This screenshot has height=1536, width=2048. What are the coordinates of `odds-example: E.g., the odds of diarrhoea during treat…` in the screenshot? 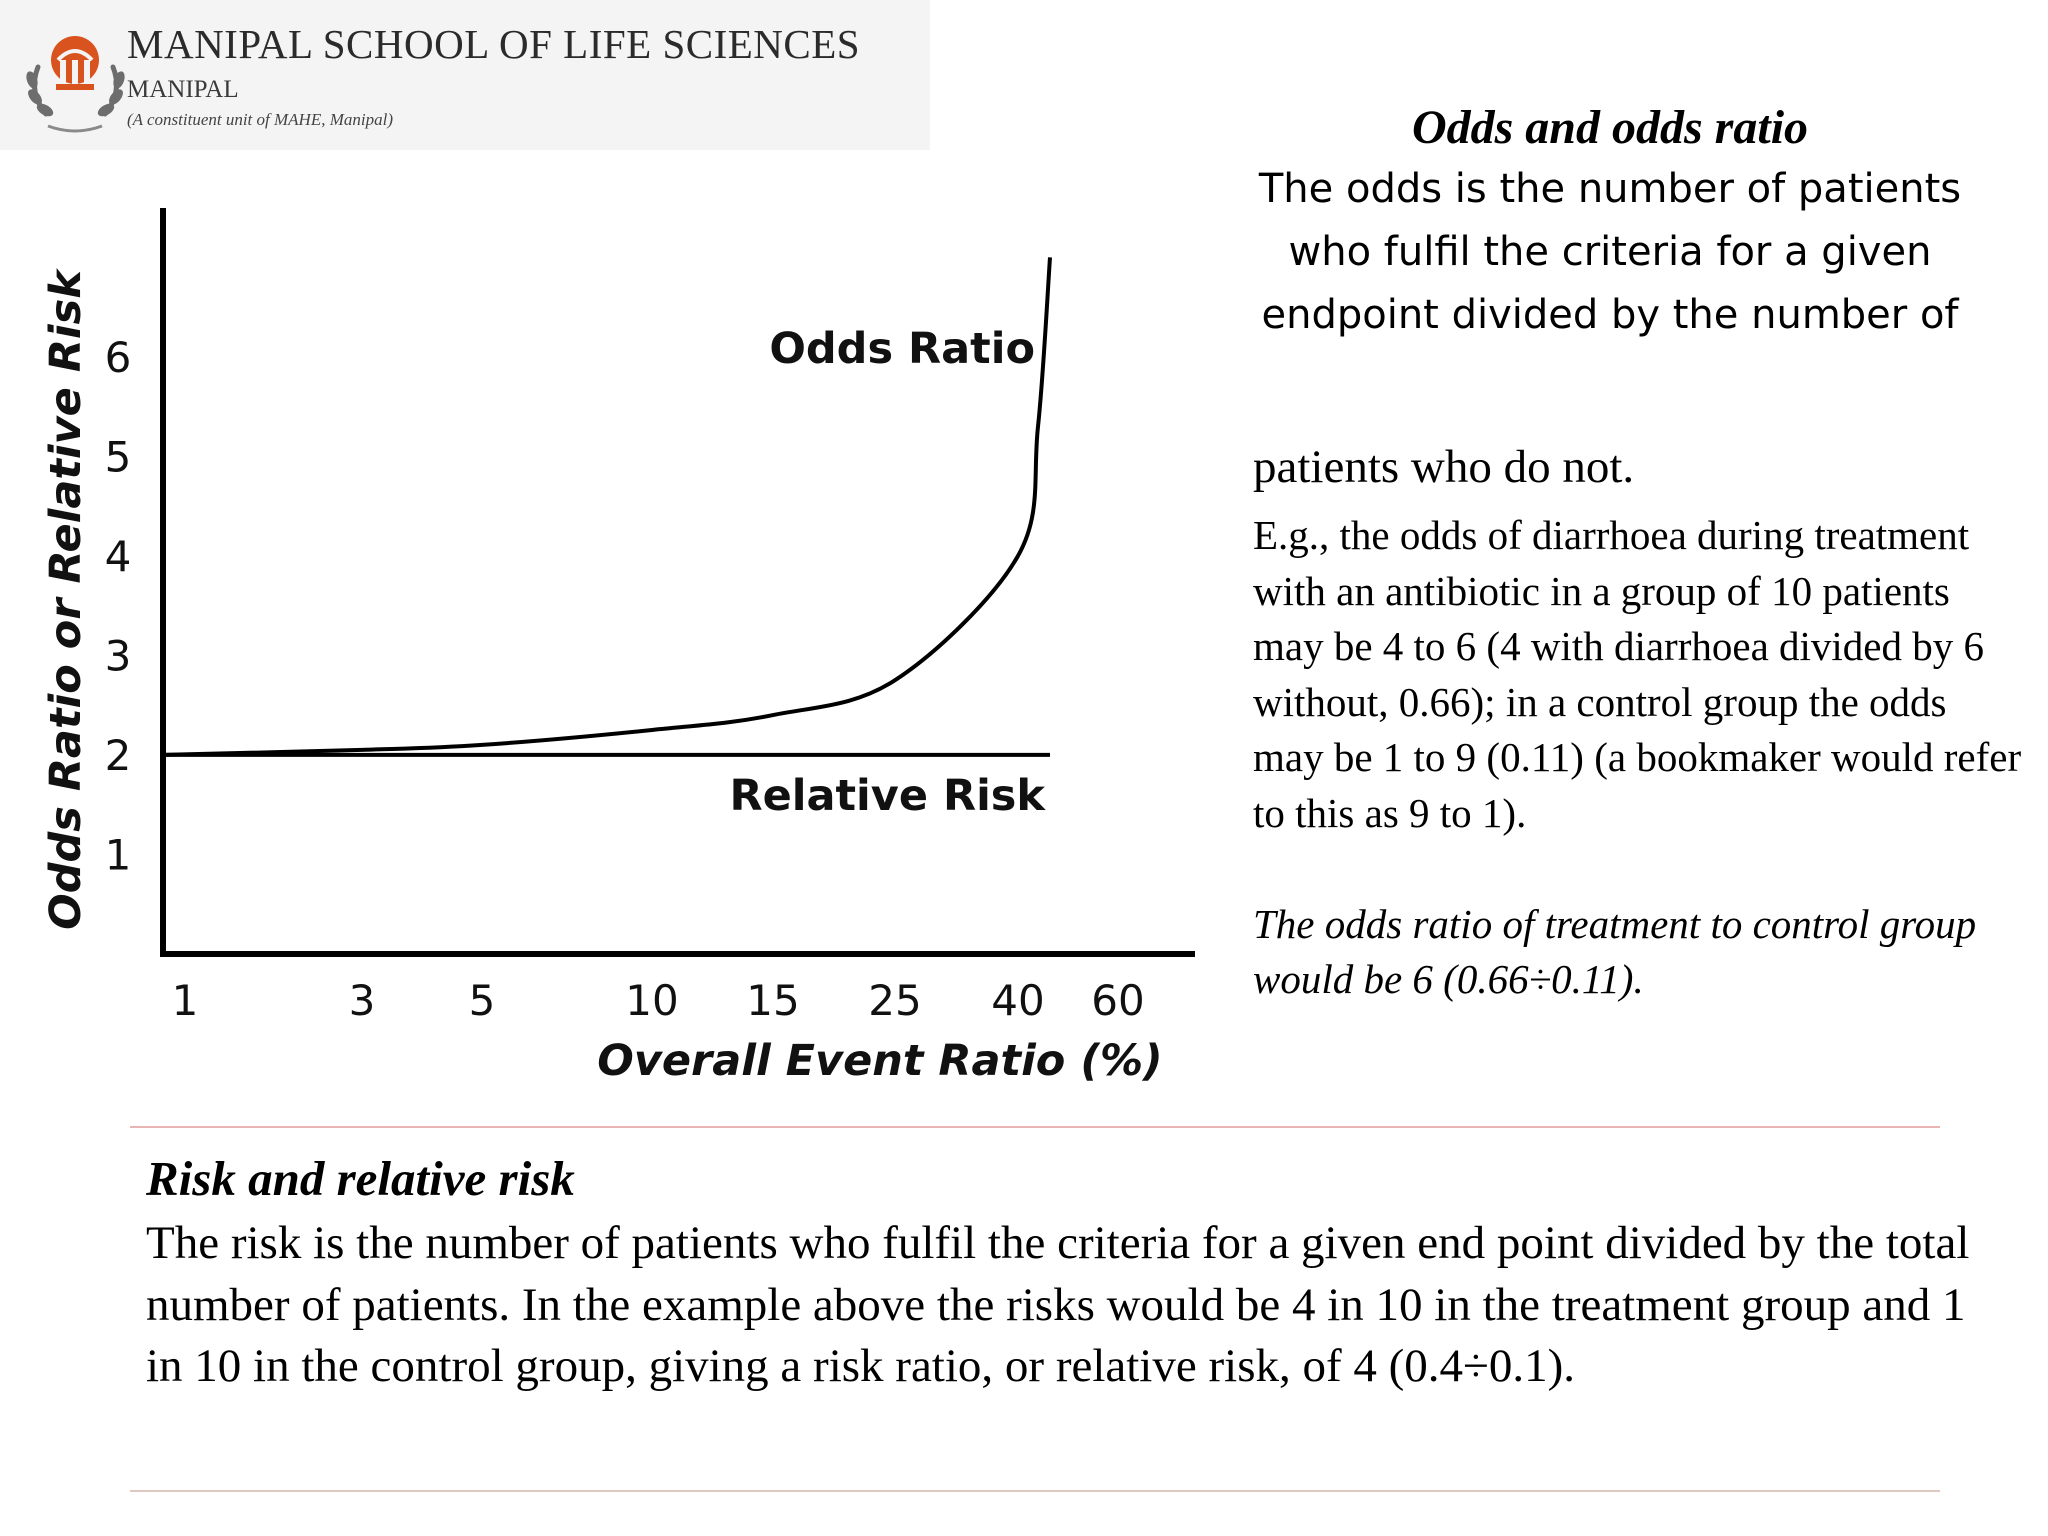 It's located at (1637, 674).